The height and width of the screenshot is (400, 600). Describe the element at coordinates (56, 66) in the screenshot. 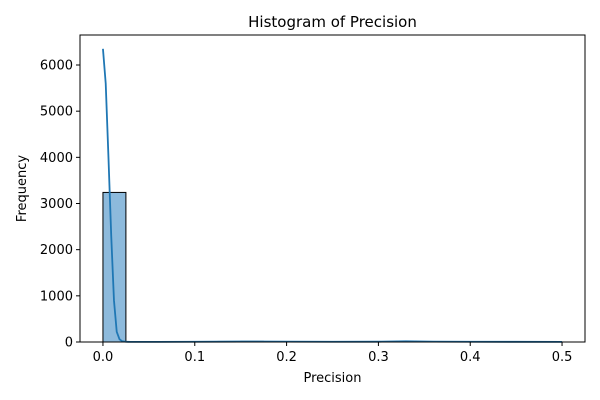

I see `y-tick-label: 6000` at that location.